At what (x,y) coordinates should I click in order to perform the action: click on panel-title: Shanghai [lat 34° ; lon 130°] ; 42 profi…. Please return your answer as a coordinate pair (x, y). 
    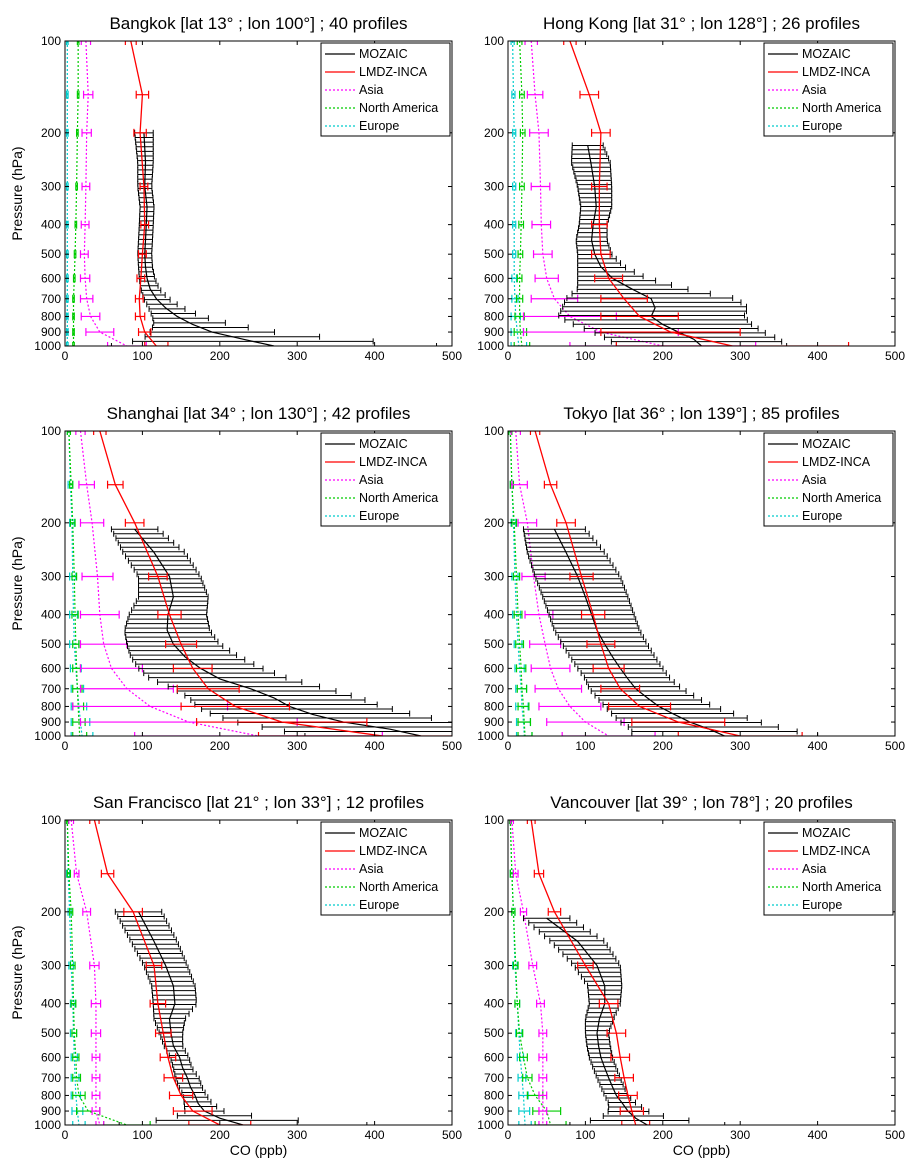
    Looking at the image, I should click on (259, 413).